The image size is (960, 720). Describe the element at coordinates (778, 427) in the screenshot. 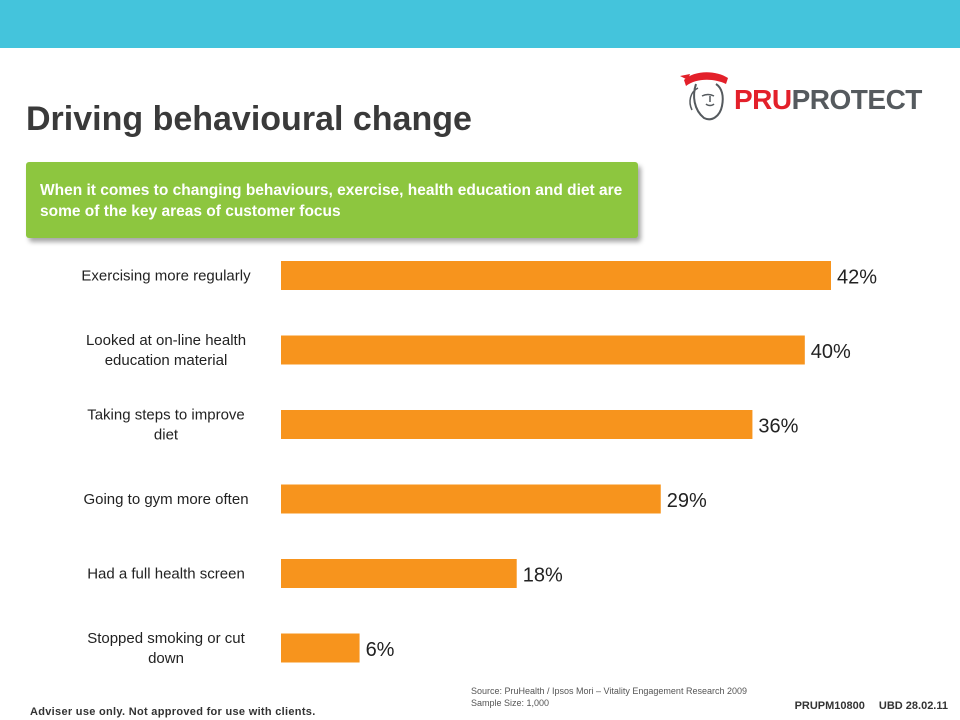

I see `value-label: 36%` at that location.